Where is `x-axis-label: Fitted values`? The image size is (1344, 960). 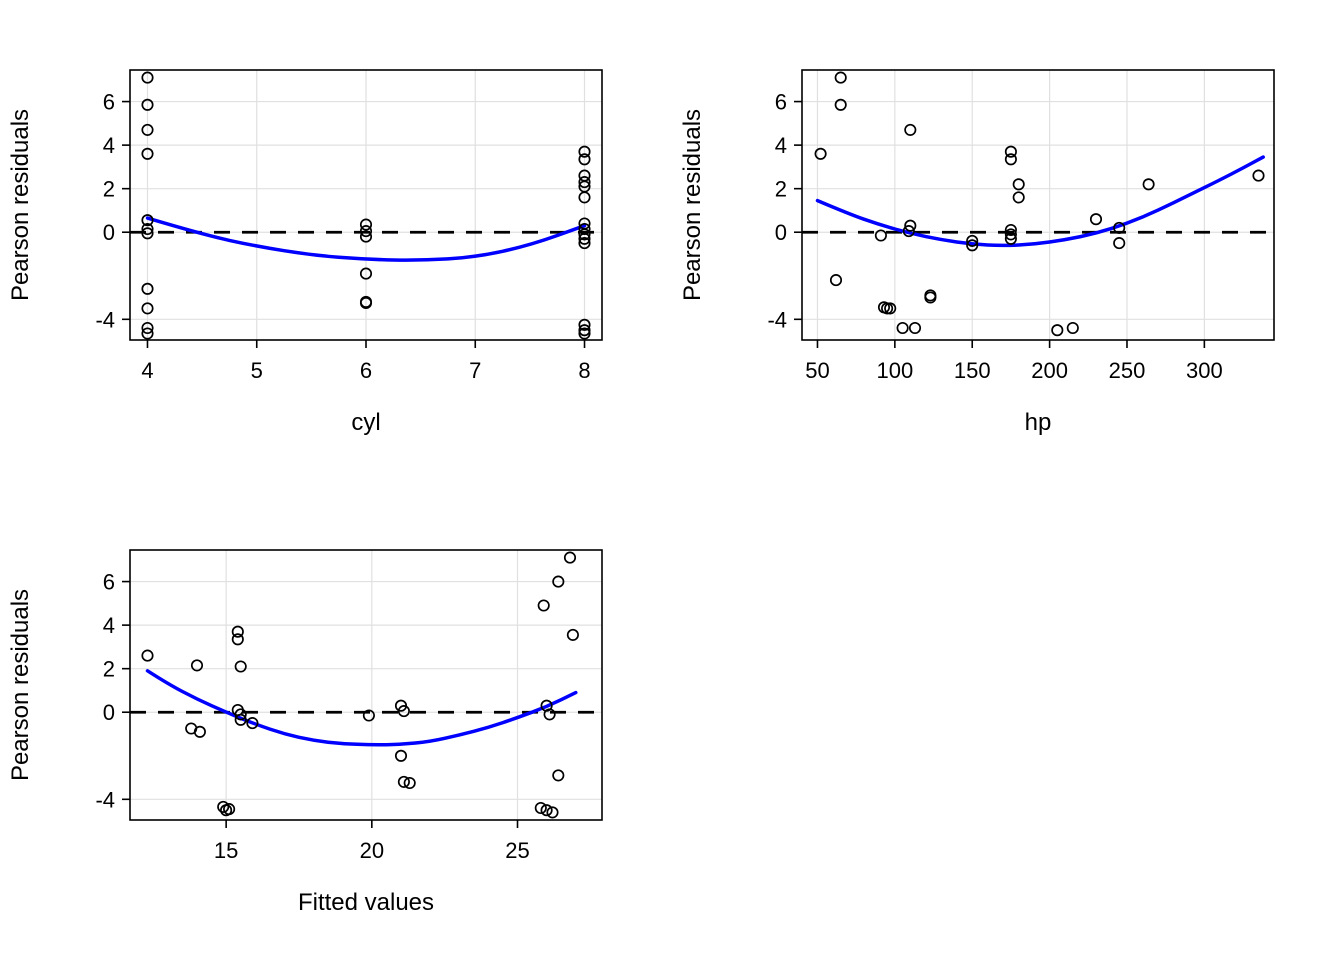
x-axis-label: Fitted values is located at coordinates (366, 902).